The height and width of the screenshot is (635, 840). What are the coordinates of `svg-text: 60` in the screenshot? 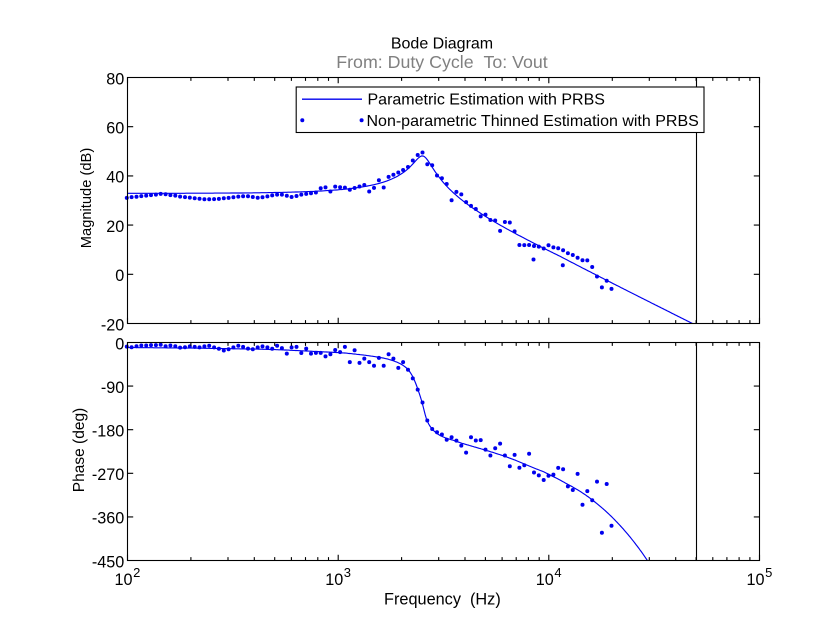 It's located at (115, 129).